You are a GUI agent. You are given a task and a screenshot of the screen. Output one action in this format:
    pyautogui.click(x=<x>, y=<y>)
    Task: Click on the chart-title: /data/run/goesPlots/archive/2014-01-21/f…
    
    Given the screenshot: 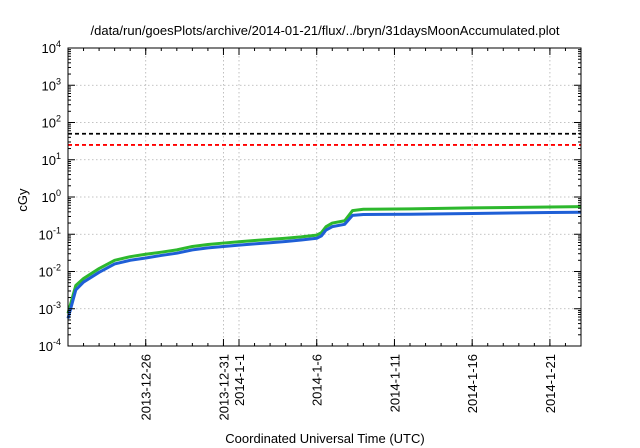 What is the action you would take?
    pyautogui.click(x=325, y=30)
    